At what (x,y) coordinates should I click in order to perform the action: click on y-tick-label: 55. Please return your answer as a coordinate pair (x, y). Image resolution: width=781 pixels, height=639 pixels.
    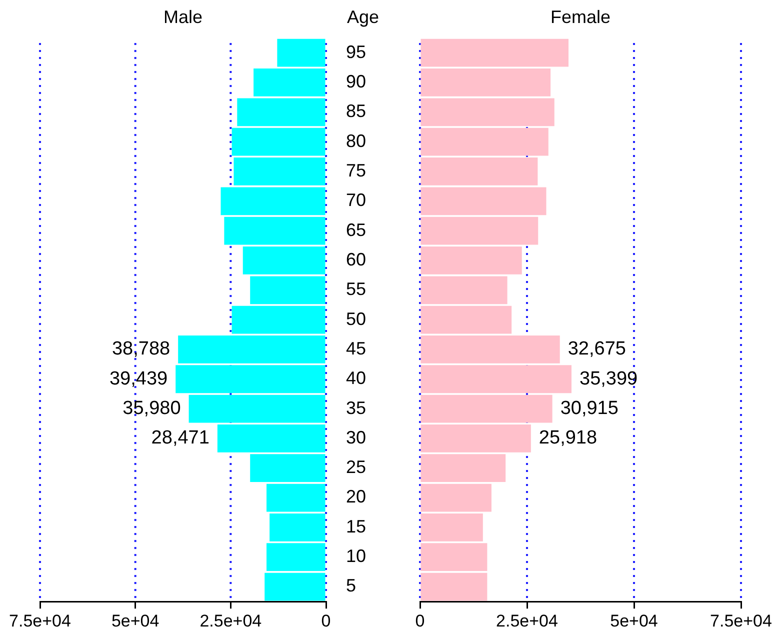
    Looking at the image, I should click on (356, 289).